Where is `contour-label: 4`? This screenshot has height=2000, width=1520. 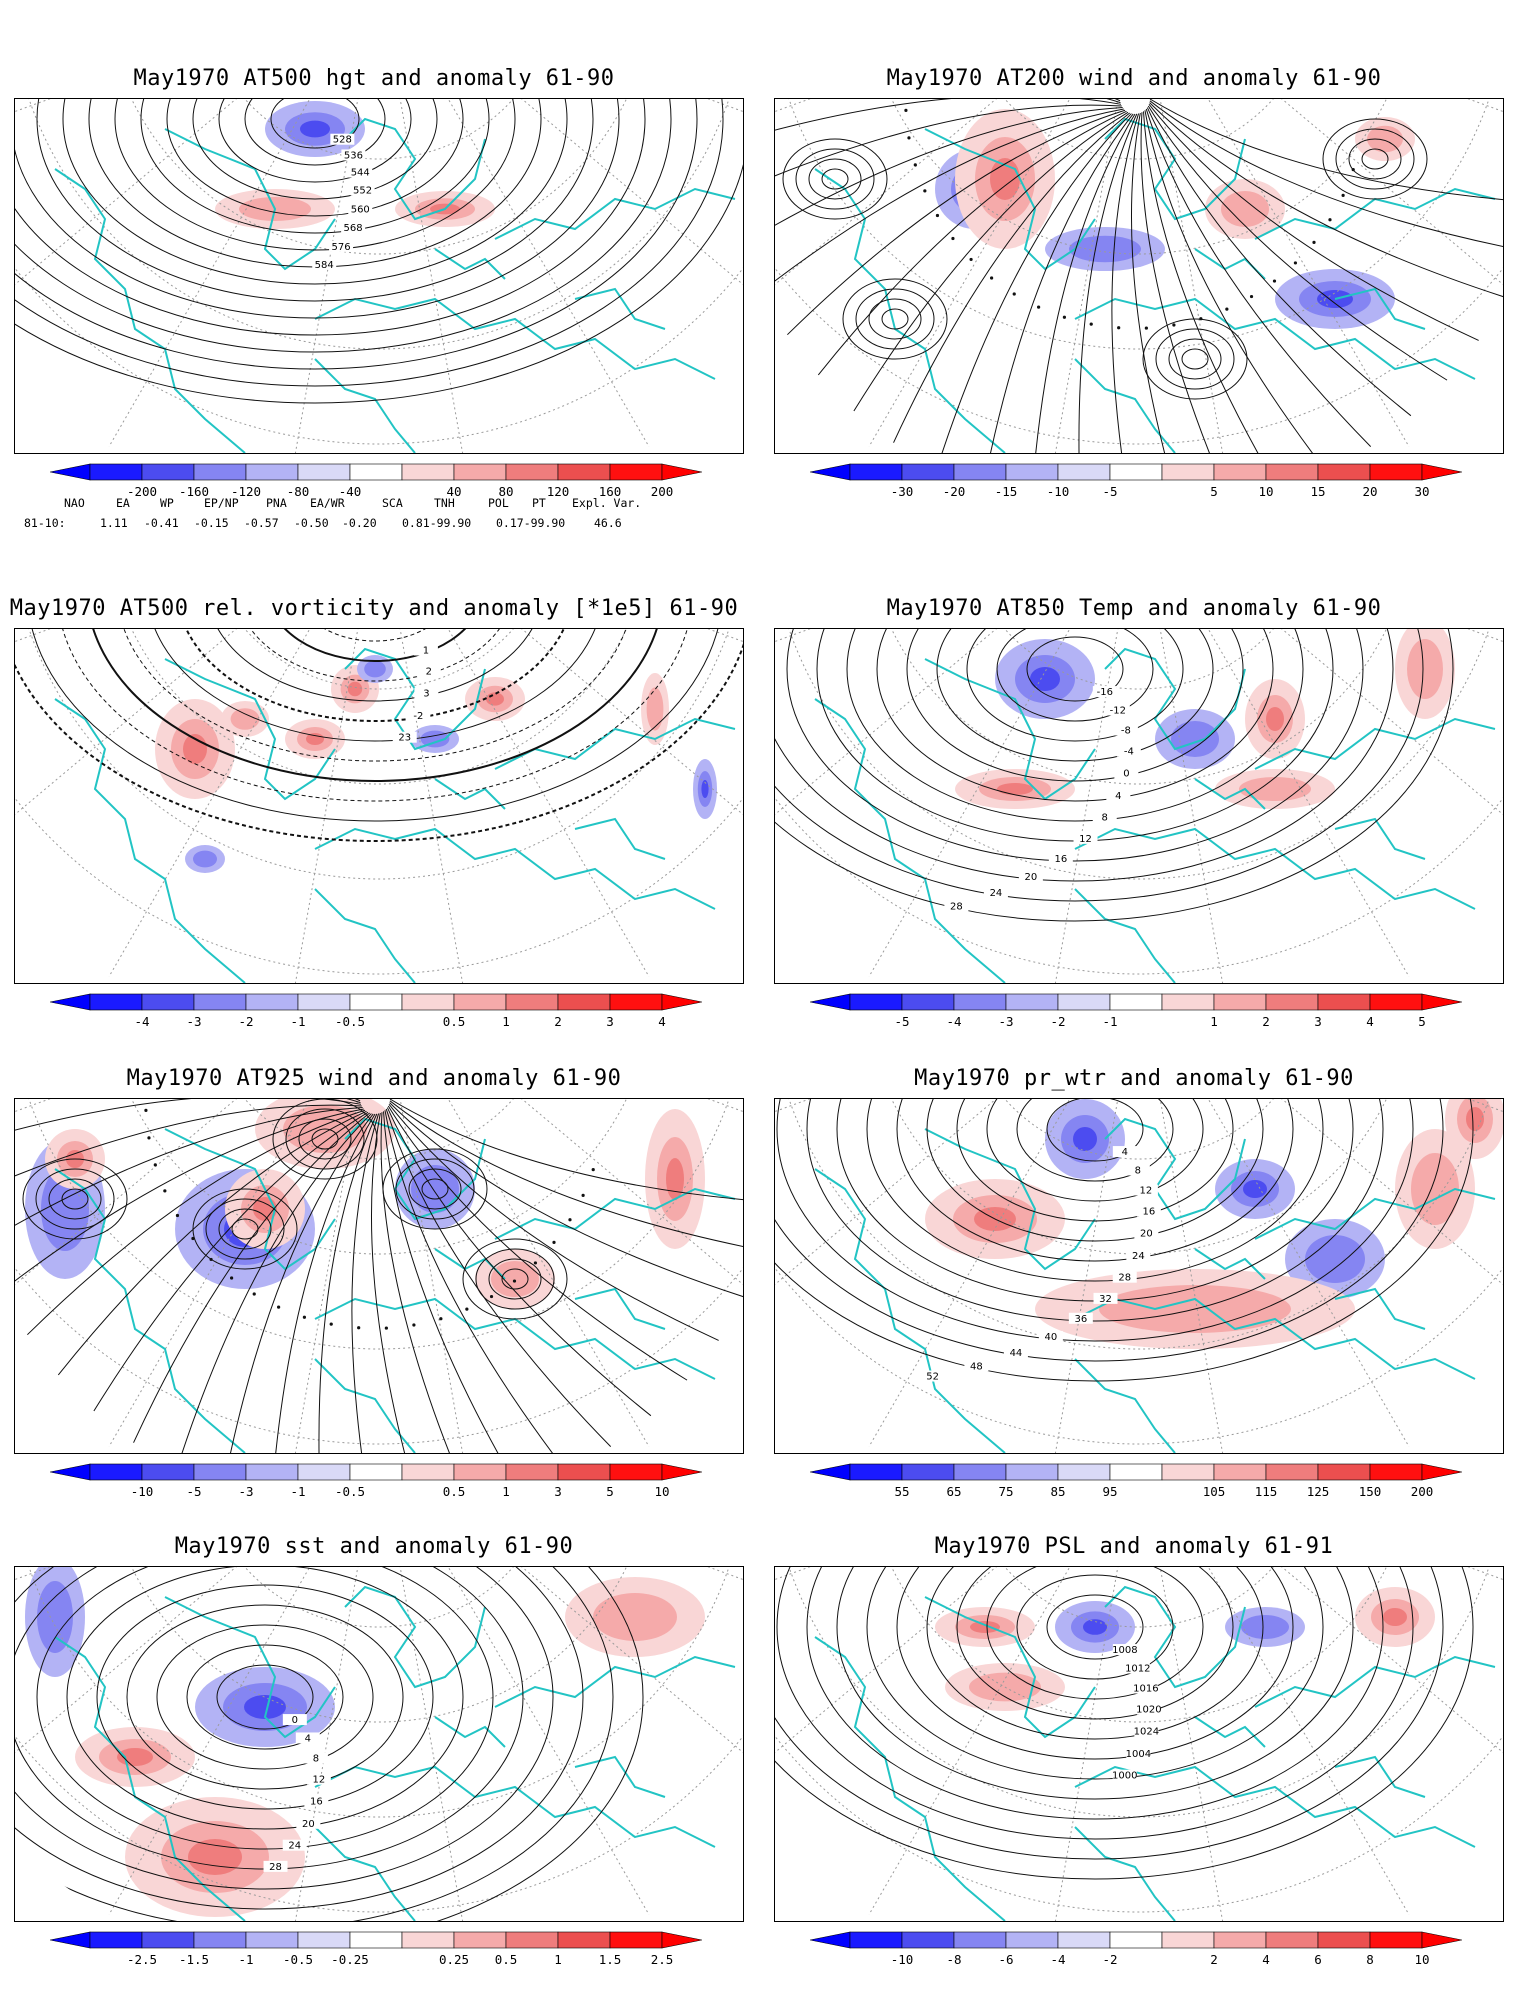 contour-label: 4 is located at coordinates (1118, 796).